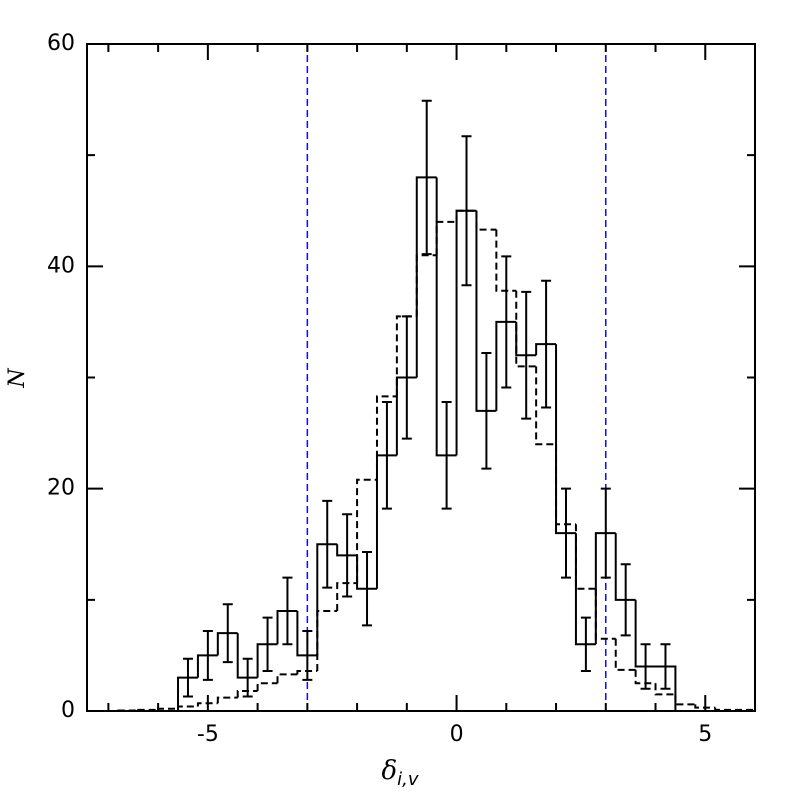 This screenshot has width=797, height=797. Describe the element at coordinates (61, 488) in the screenshot. I see `y-tick-label: 20` at that location.